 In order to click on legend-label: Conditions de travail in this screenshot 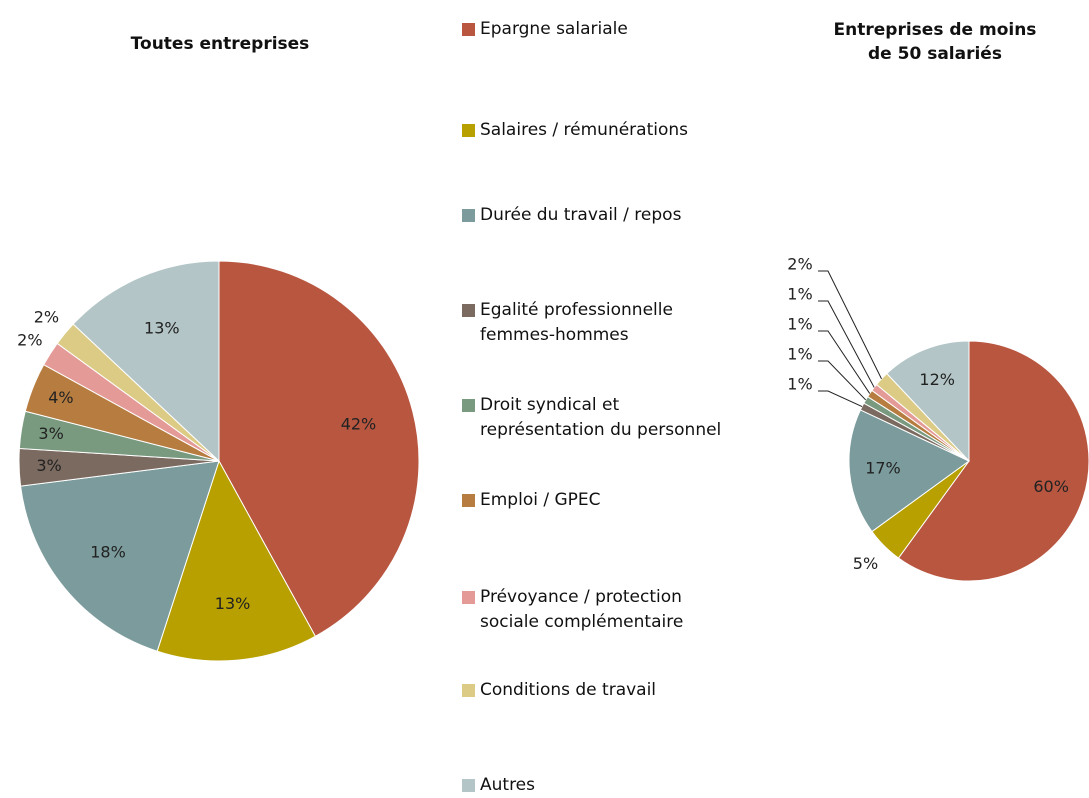, I will do `click(568, 690)`.